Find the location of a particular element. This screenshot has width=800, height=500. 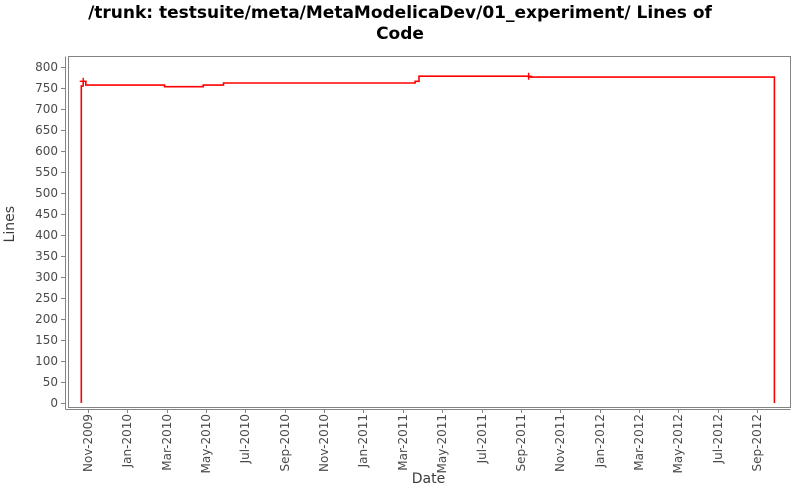

y-tick-label: 200 is located at coordinates (46, 319).